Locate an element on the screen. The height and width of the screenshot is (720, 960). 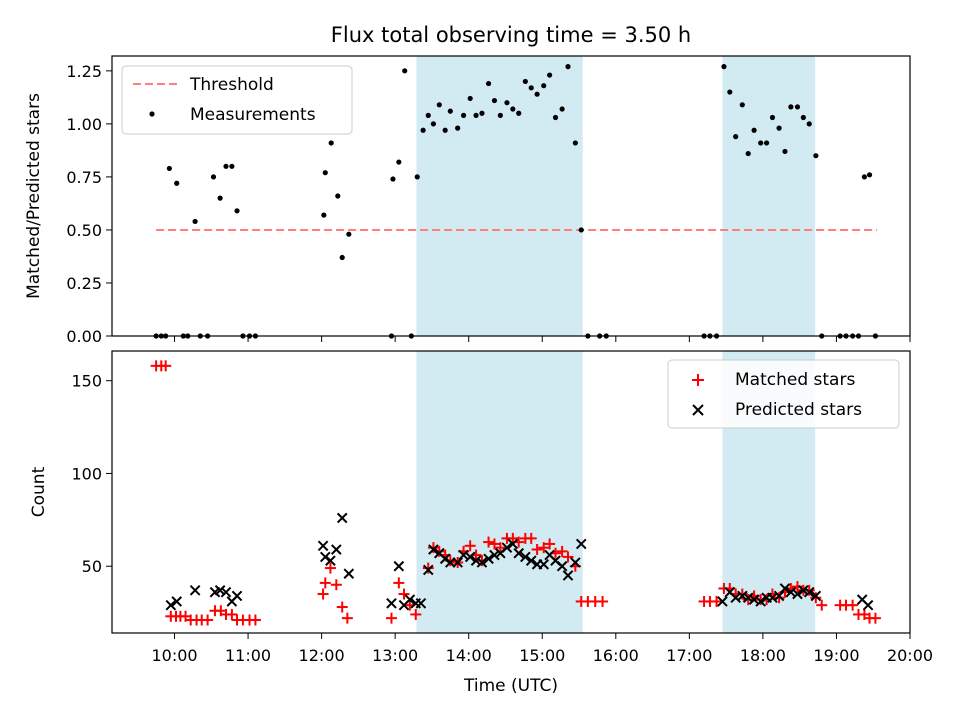
x-tick-label: 14:00 is located at coordinates (469, 655).